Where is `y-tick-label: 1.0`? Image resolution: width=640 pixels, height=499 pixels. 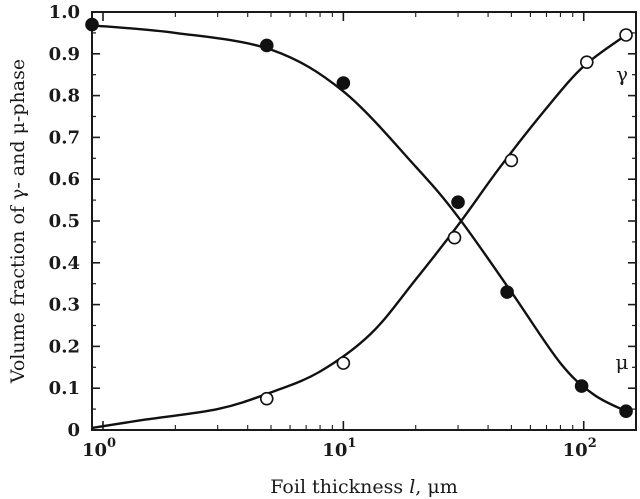
y-tick-label: 1.0 is located at coordinates (64, 12).